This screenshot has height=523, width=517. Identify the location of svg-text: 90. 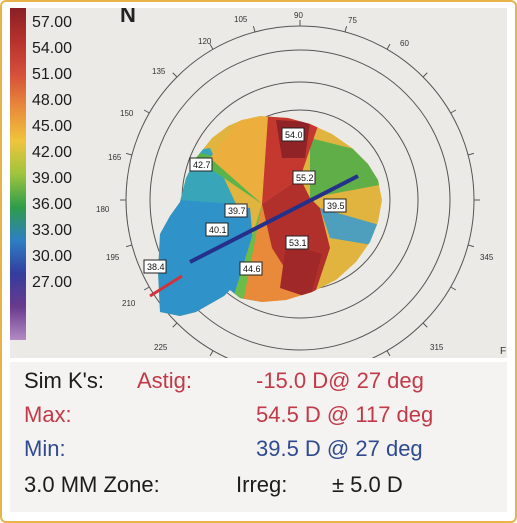
(298, 15).